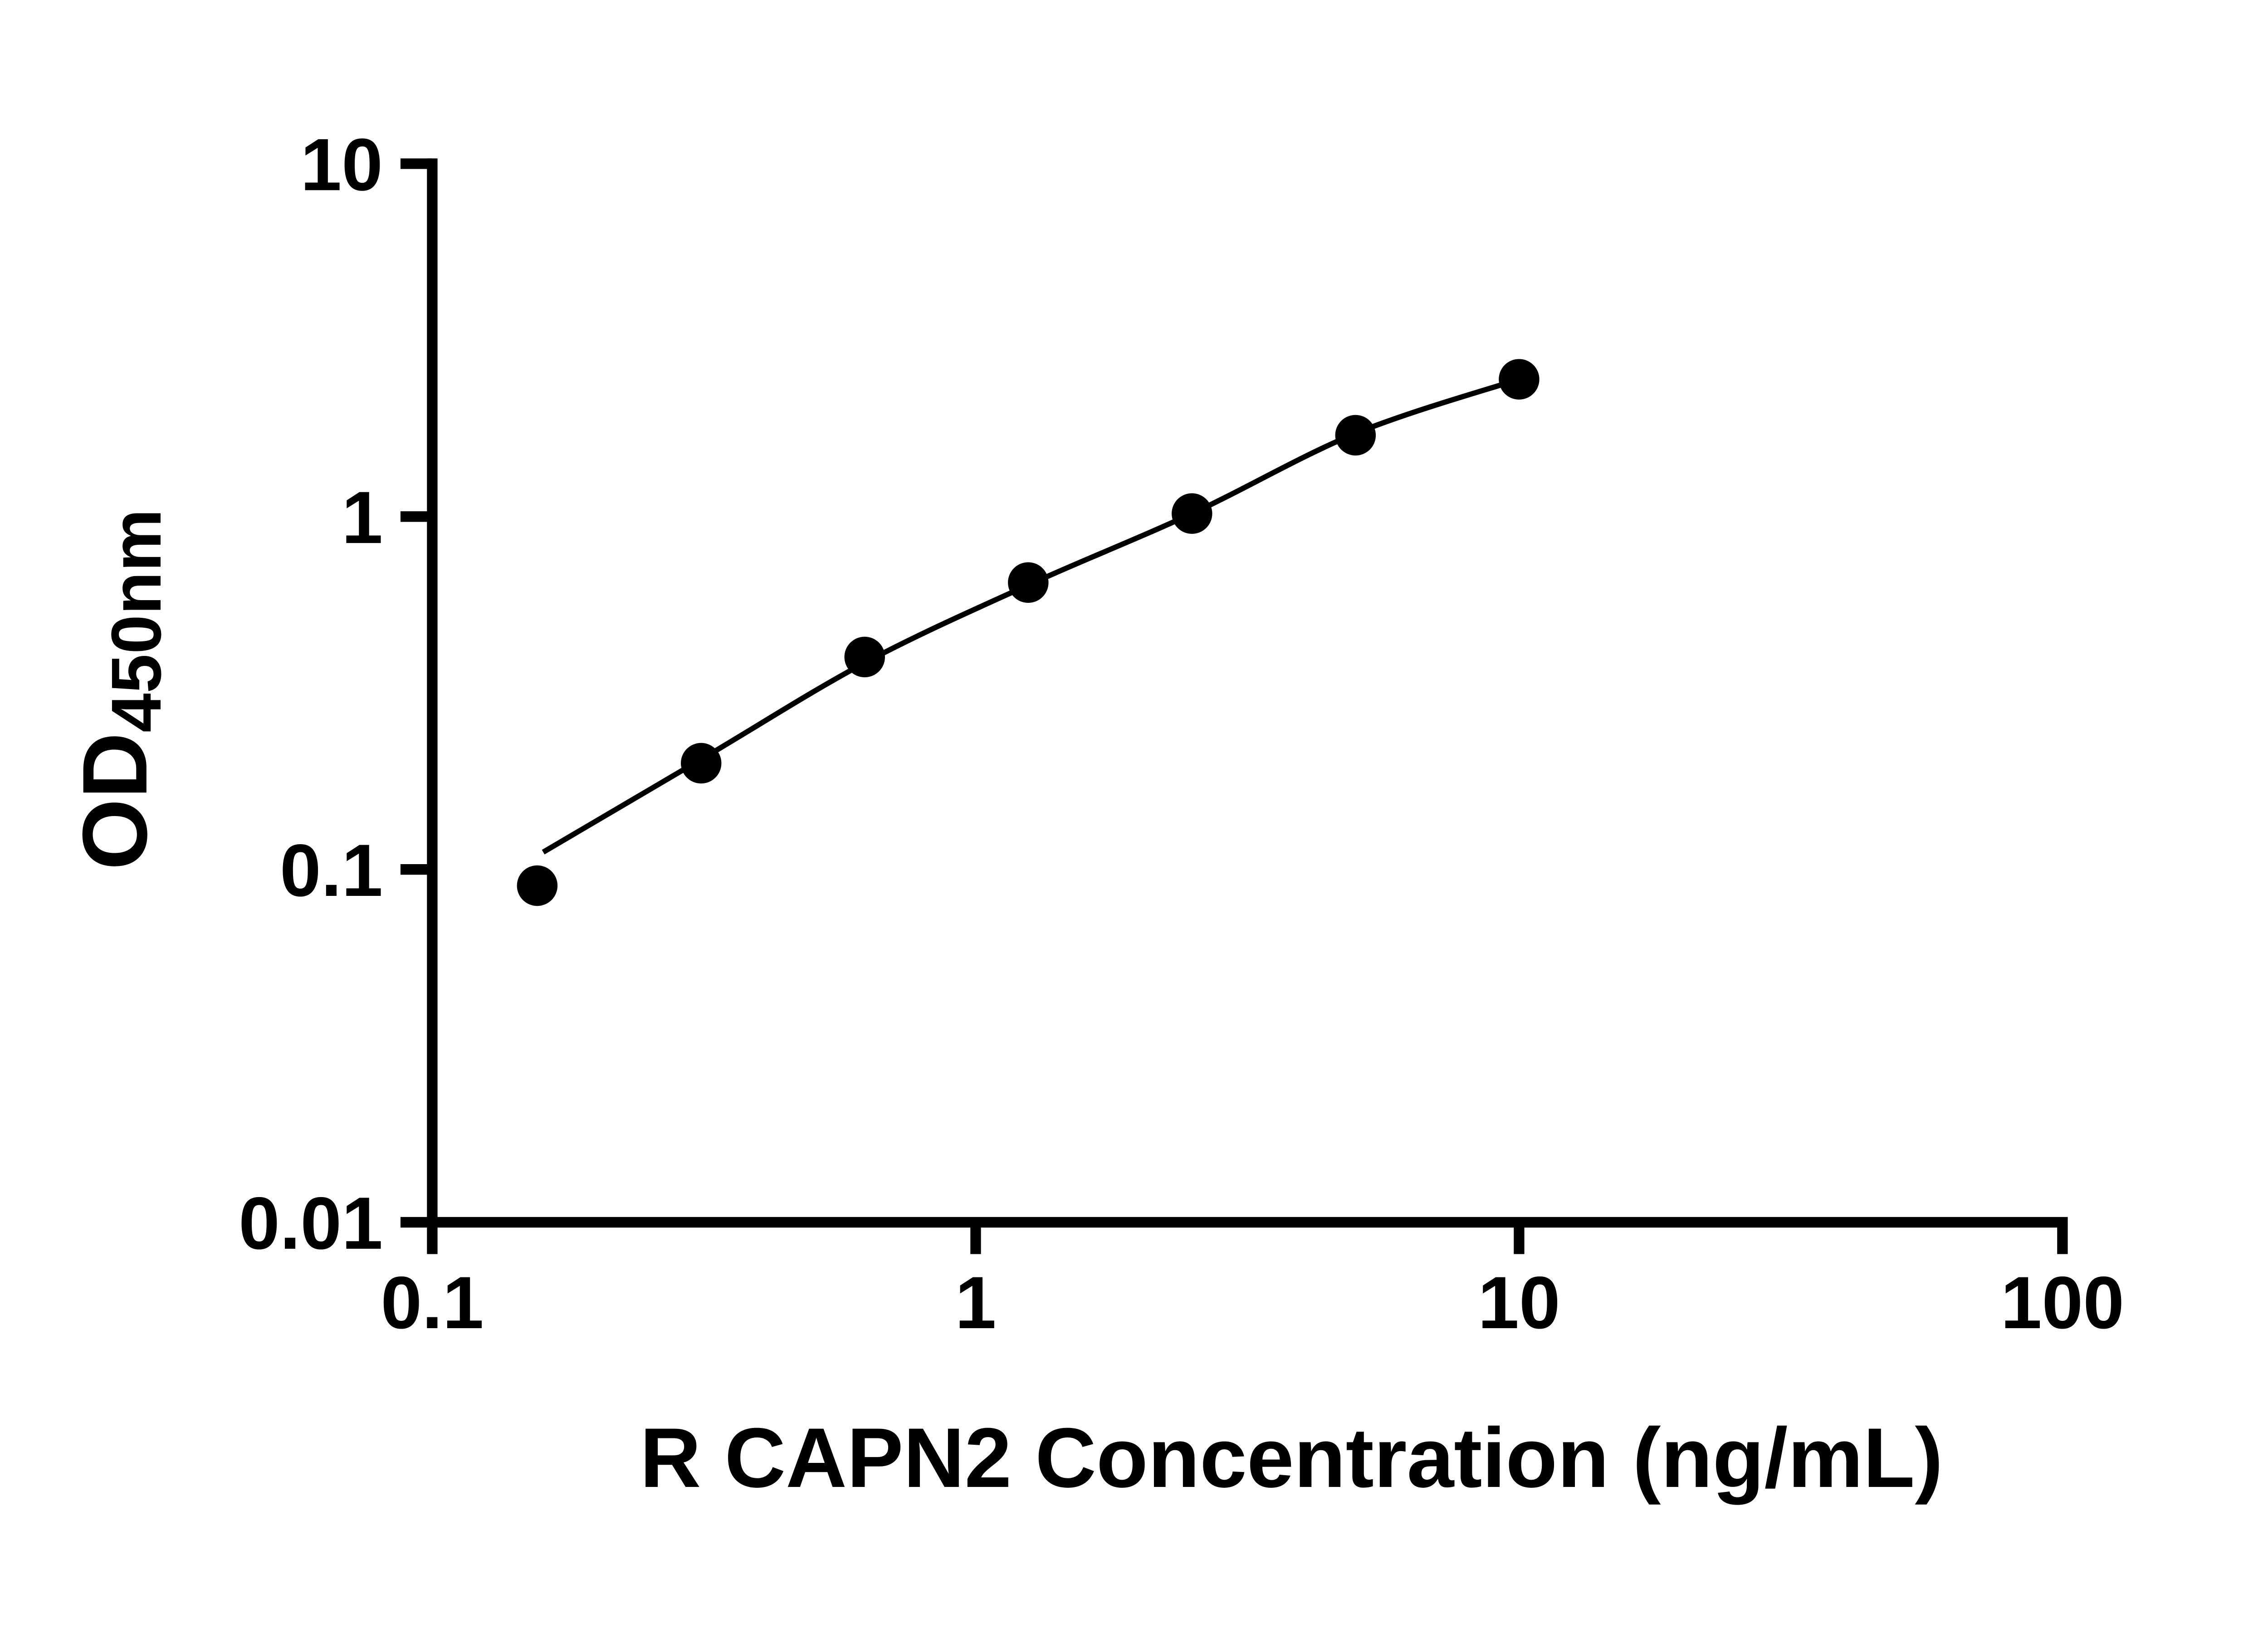 The width and height of the screenshot is (2268, 1633). What do you see at coordinates (2063, 1302) in the screenshot?
I see `x-axis-tick-label: 100` at bounding box center [2063, 1302].